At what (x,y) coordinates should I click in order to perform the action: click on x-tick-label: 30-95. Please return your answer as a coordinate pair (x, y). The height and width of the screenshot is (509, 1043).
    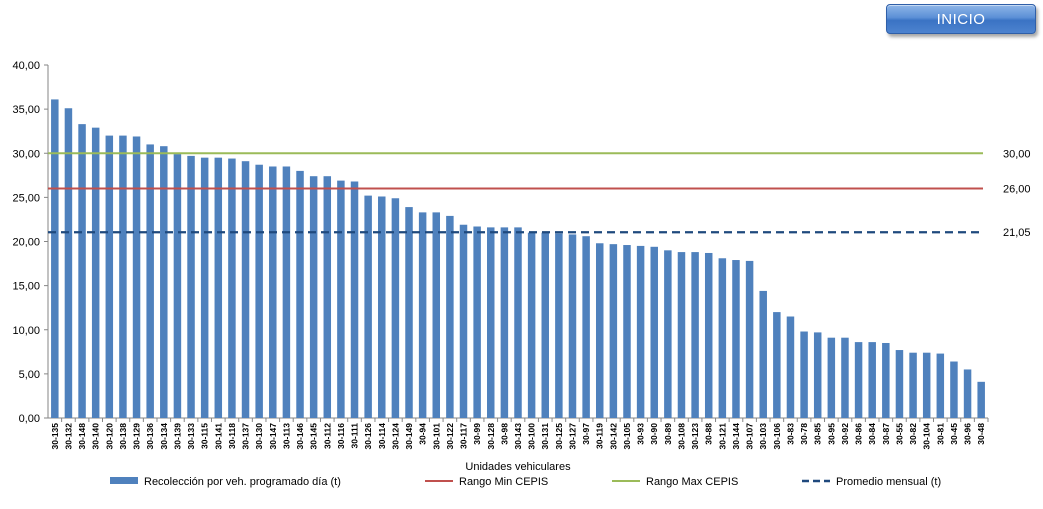
    Looking at the image, I should click on (831, 434).